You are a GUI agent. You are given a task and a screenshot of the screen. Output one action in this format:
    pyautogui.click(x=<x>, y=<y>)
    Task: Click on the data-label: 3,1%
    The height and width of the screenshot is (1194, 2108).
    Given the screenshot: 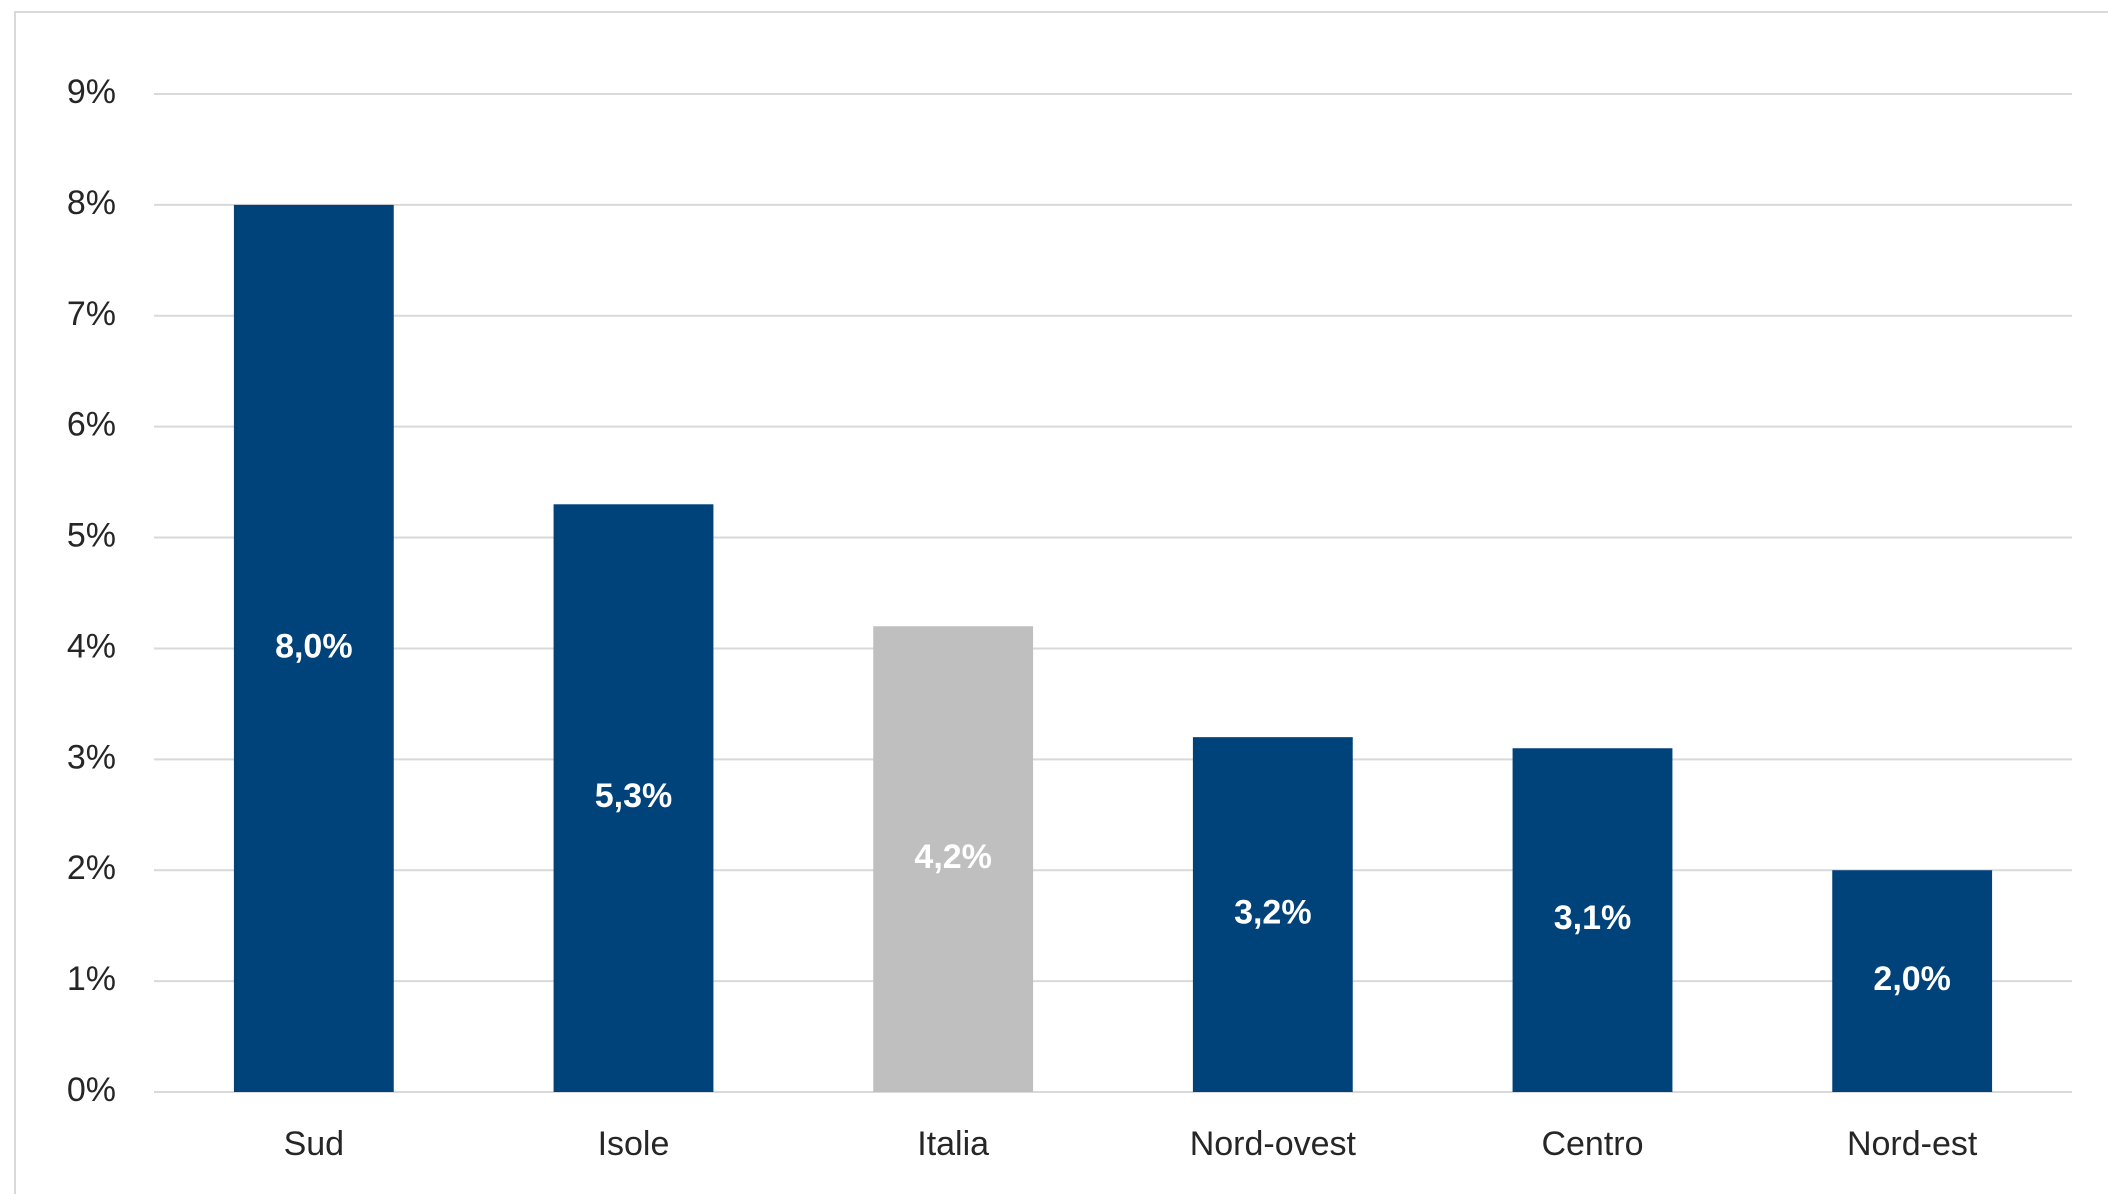 What is the action you would take?
    pyautogui.click(x=1593, y=918)
    